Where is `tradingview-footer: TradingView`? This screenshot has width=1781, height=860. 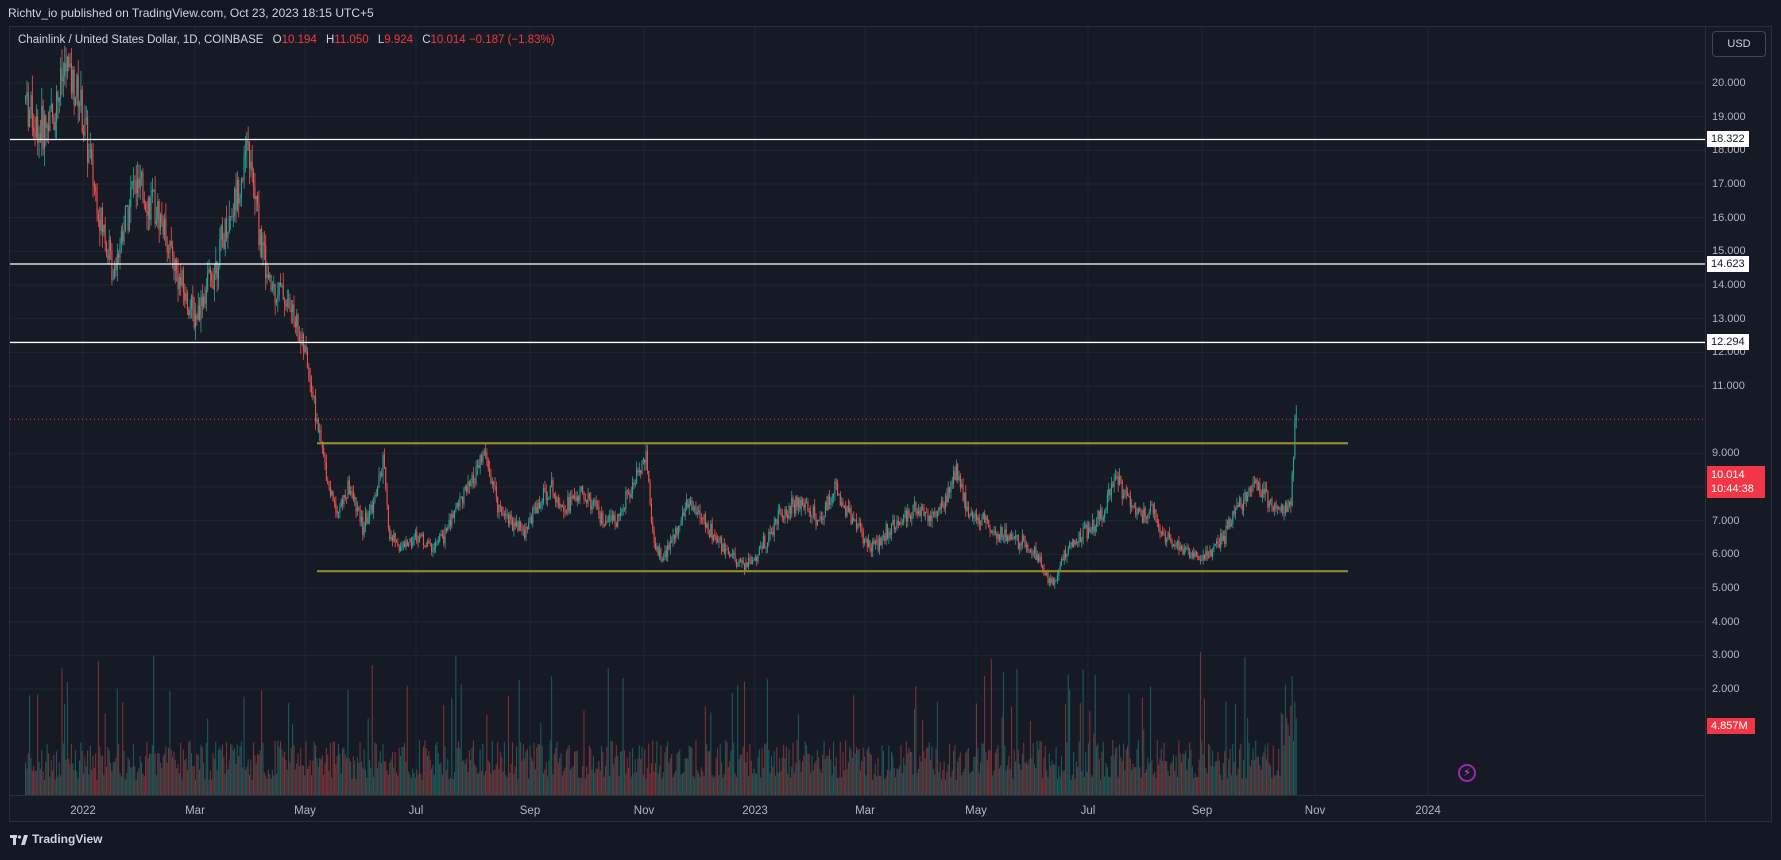 tradingview-footer: TradingView is located at coordinates (56, 839).